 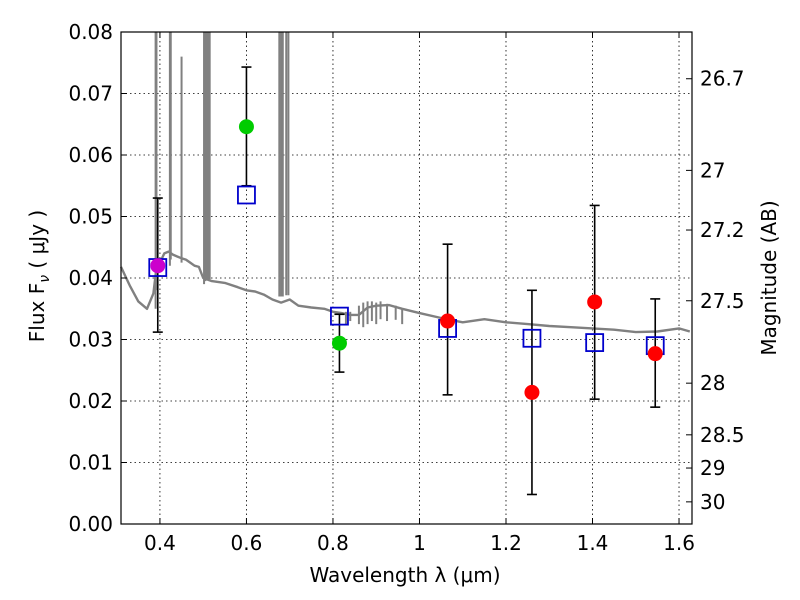 What do you see at coordinates (419, 543) in the screenshot?
I see `x-tick-label: 1` at bounding box center [419, 543].